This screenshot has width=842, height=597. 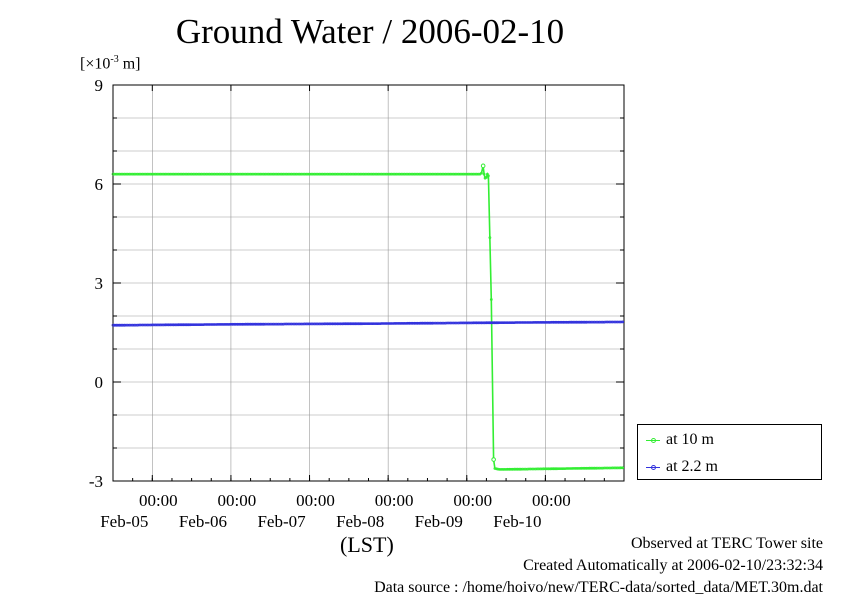 I want to click on legend-item-2-2m: at 2.2 m, so click(x=682, y=467).